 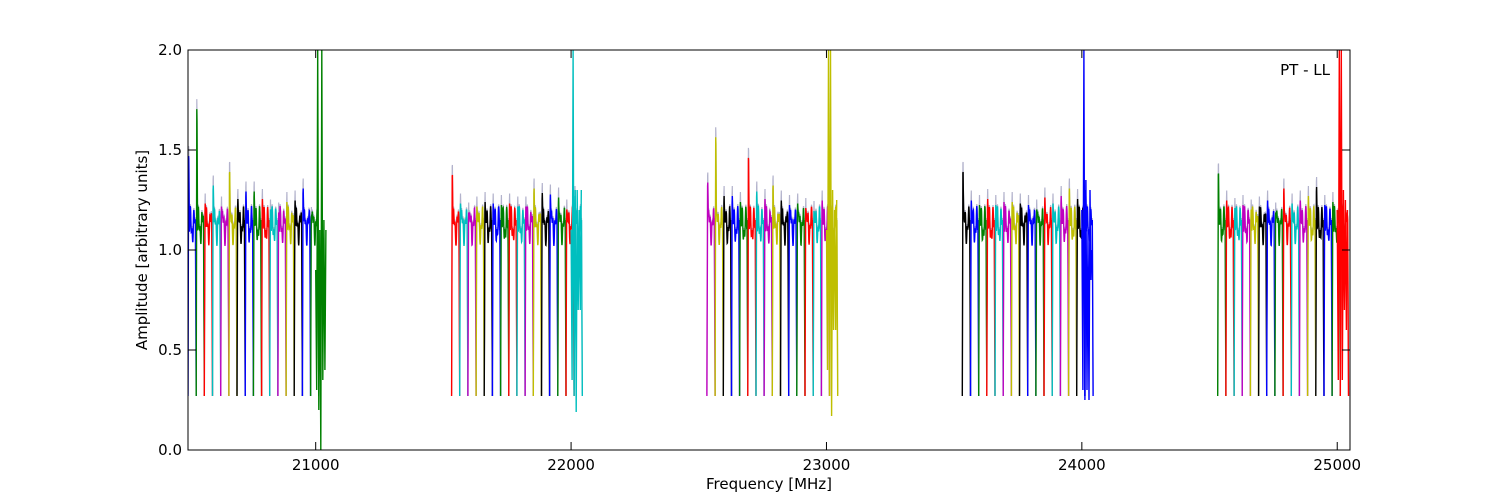 What do you see at coordinates (1337, 465) in the screenshot?
I see `x-tick-label: 25000` at bounding box center [1337, 465].